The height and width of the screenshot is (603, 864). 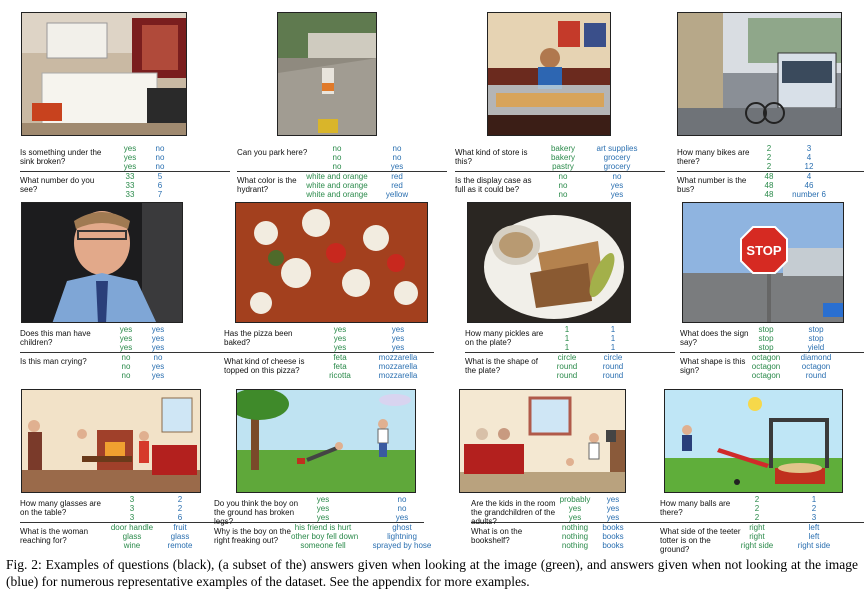 I want to click on answer-without-image: art supplies, so click(x=617, y=148).